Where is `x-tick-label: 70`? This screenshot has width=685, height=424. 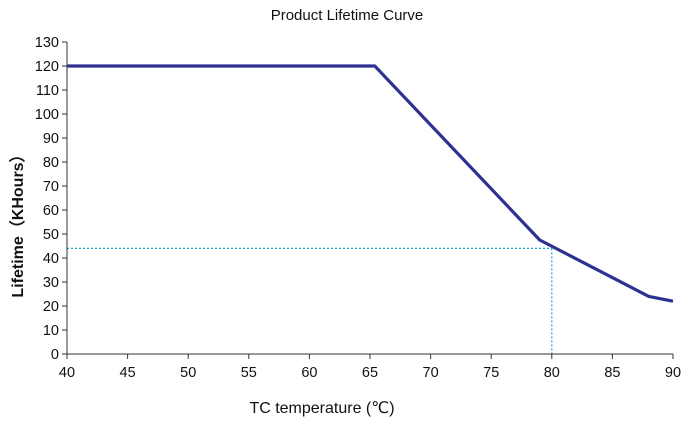
x-tick-label: 70 is located at coordinates (431, 373).